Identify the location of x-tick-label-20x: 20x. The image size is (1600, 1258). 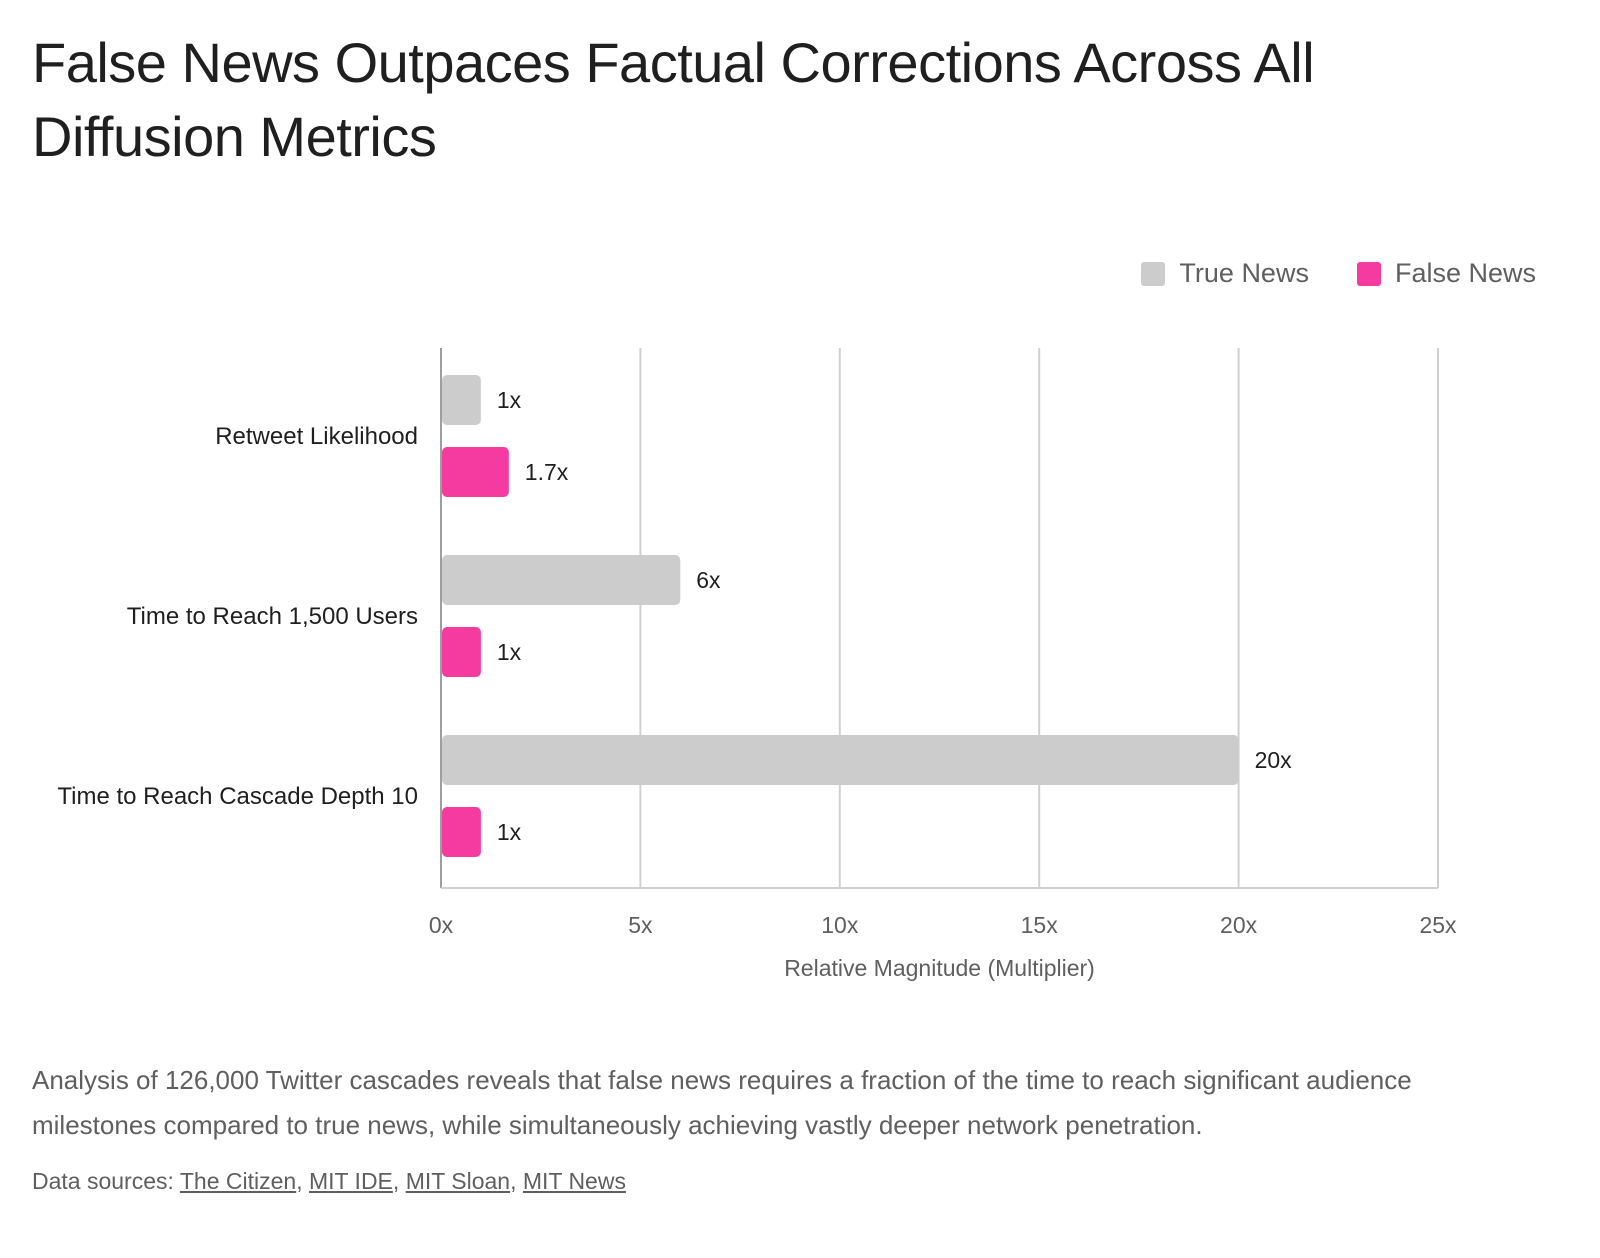
(1239, 925).